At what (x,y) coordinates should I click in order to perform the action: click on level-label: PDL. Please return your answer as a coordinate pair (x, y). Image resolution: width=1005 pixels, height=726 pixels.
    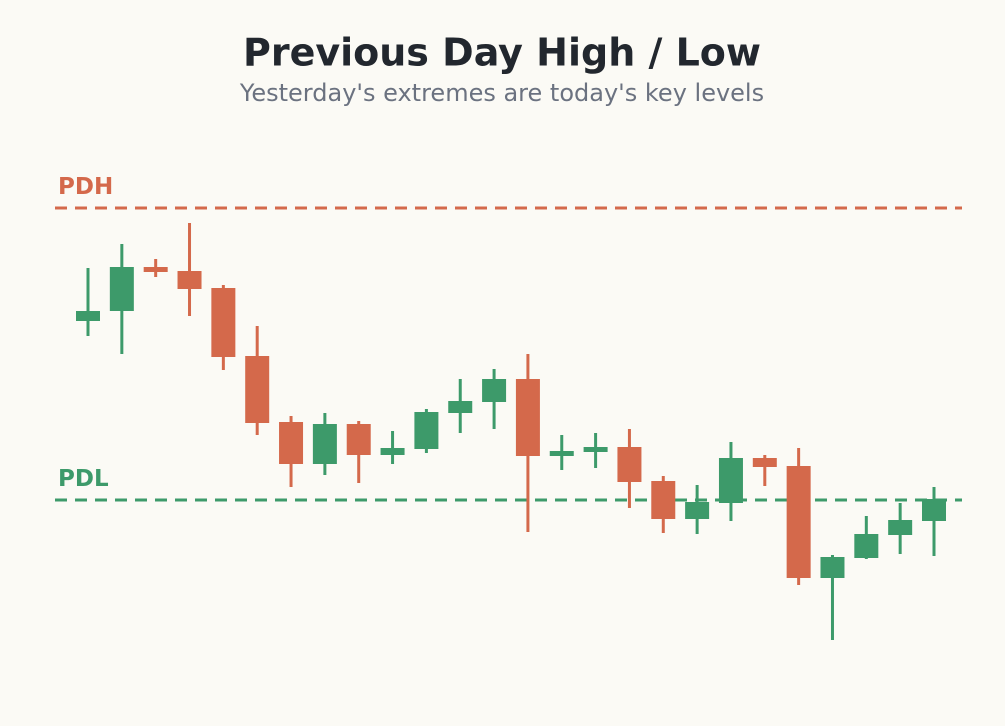
    Looking at the image, I should click on (83, 479).